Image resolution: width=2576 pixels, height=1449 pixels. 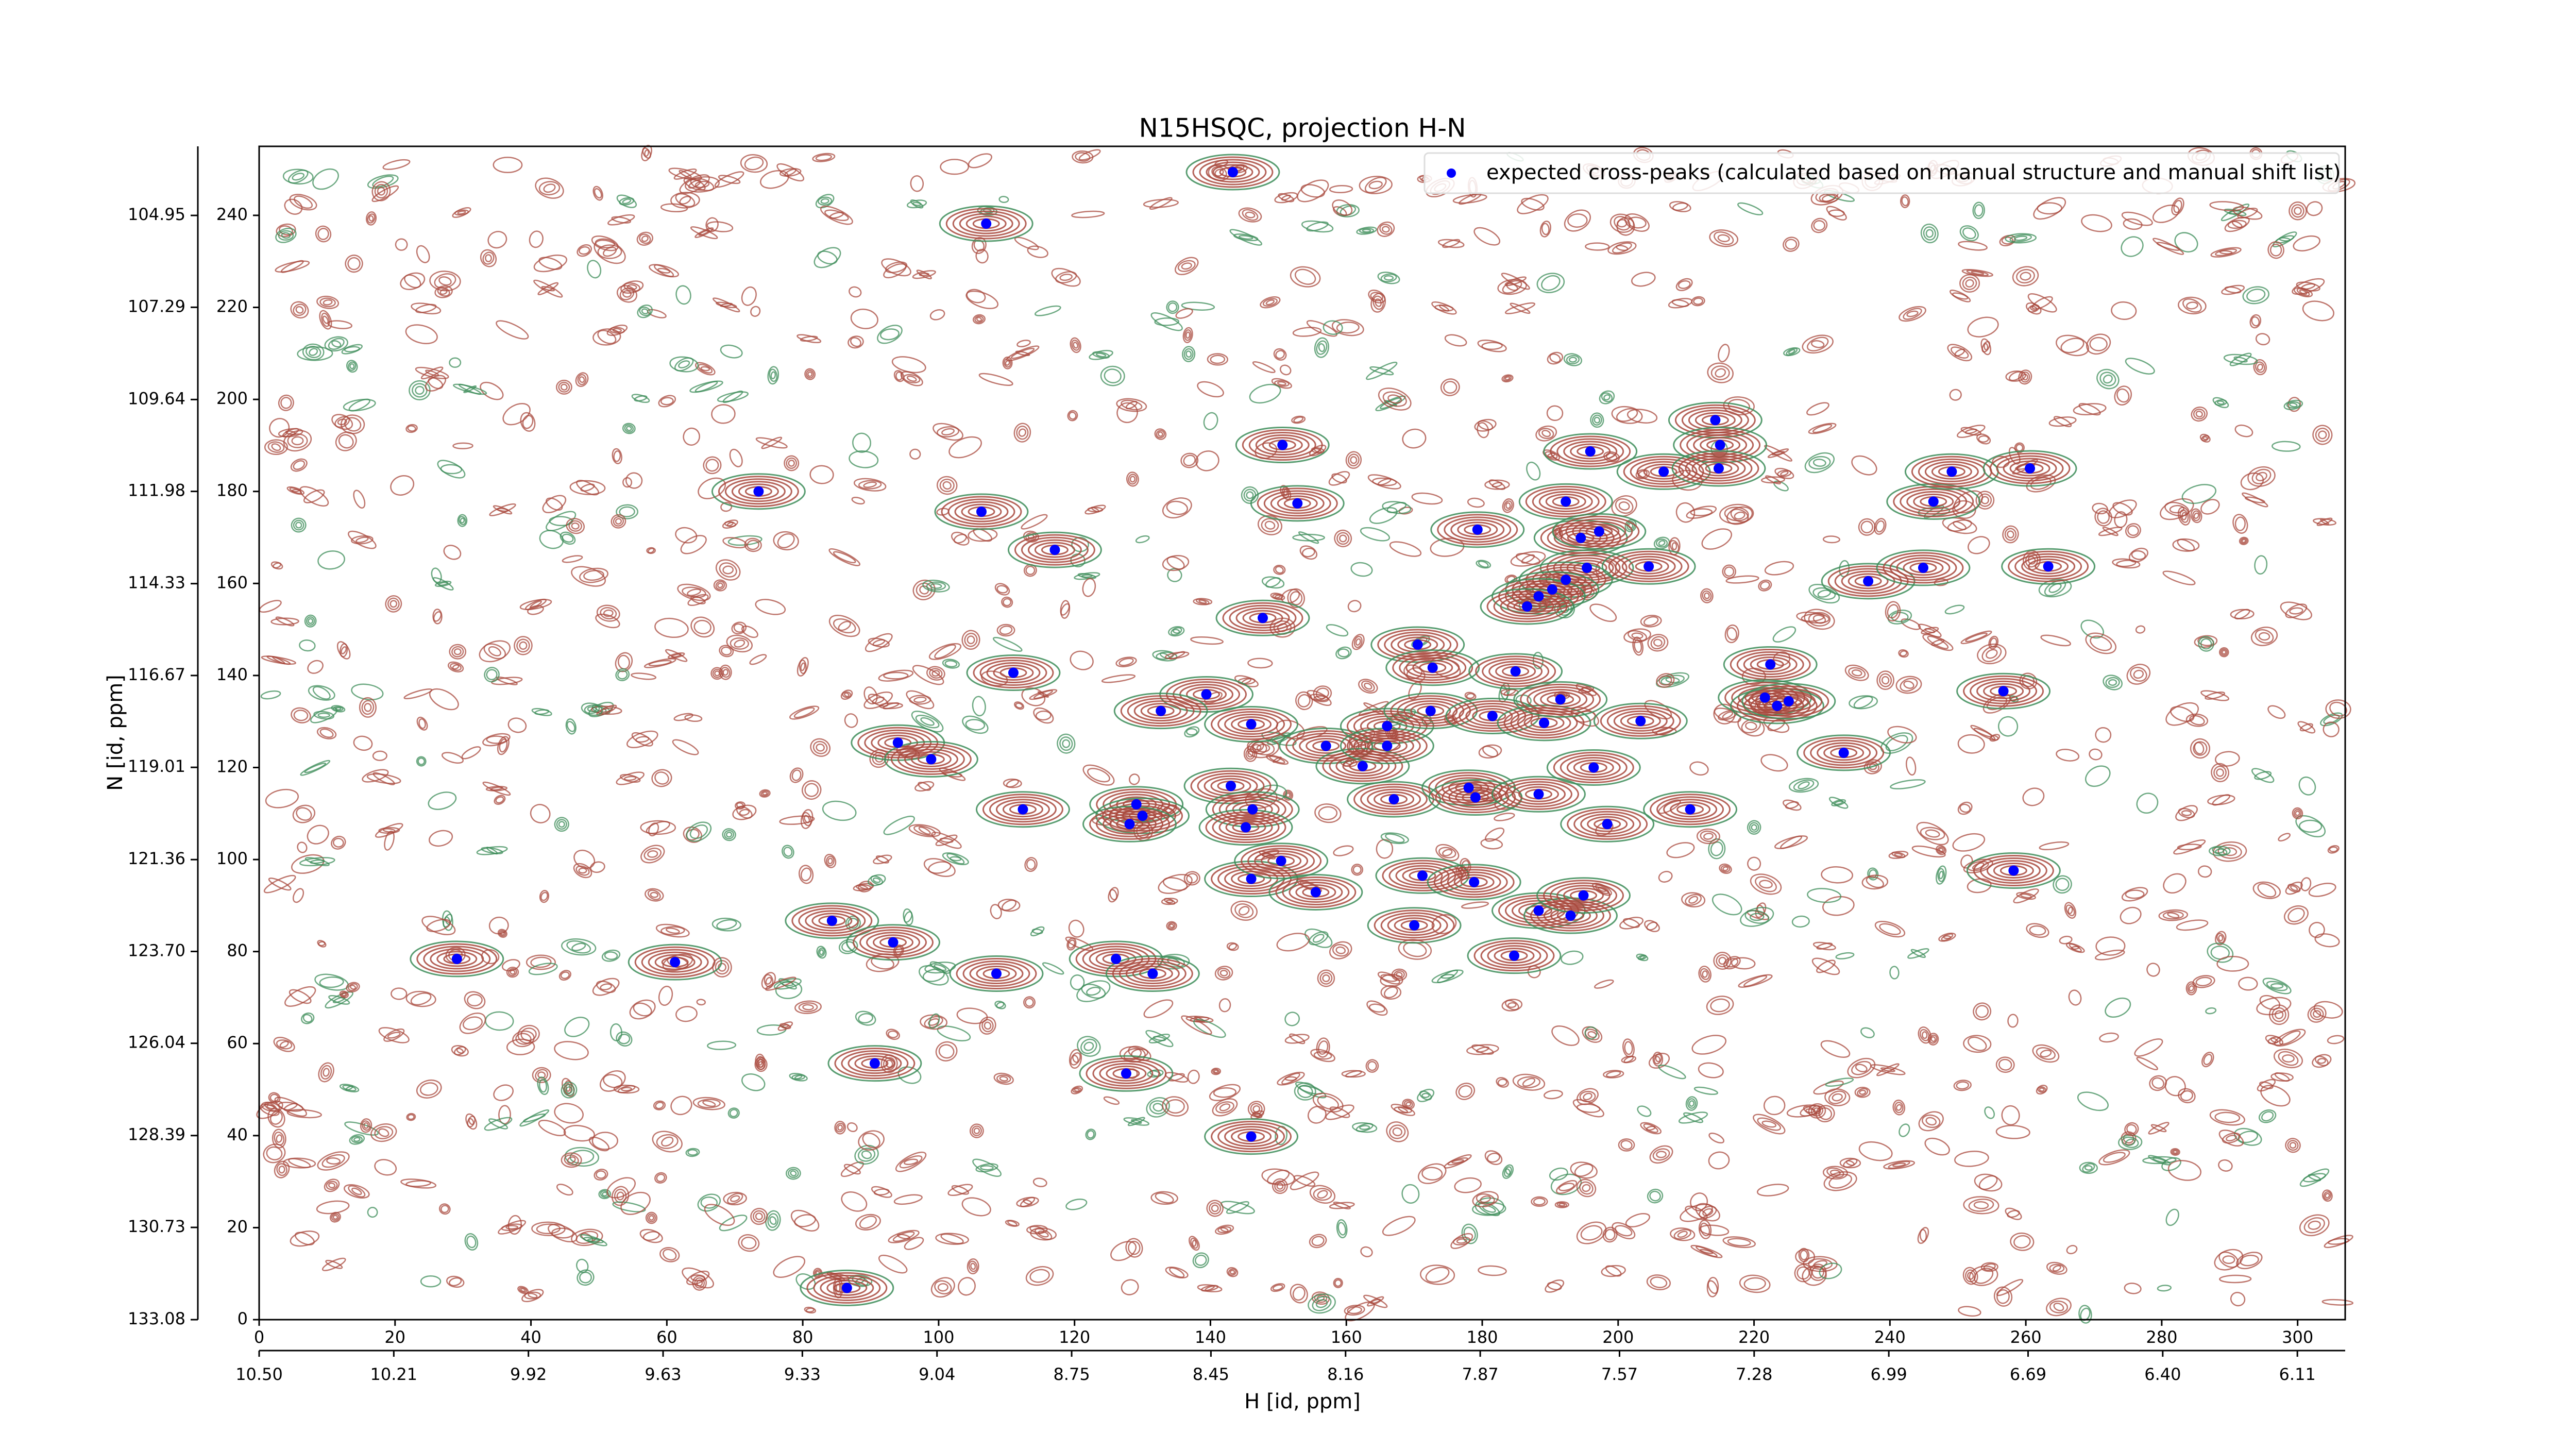 What do you see at coordinates (1619, 1374) in the screenshot?
I see `x2-tick-label: 7.57` at bounding box center [1619, 1374].